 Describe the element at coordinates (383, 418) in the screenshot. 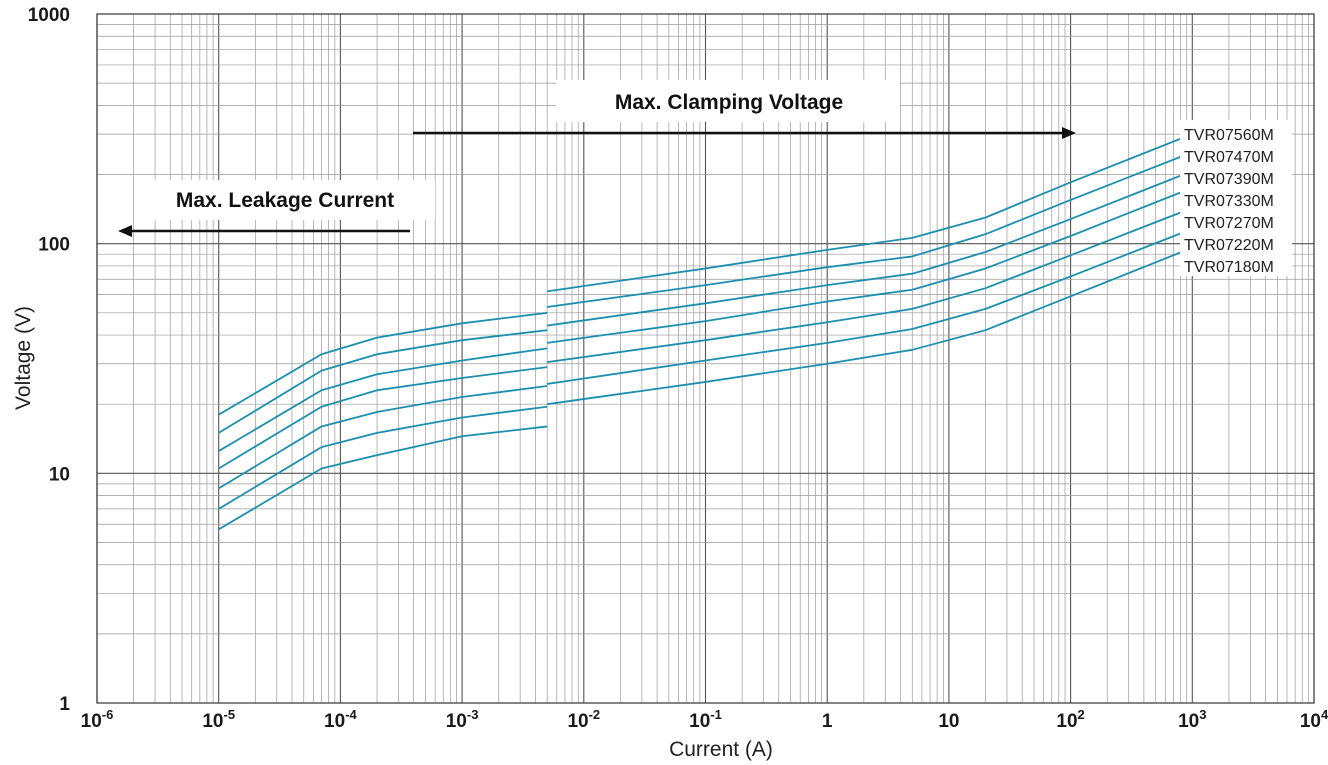

I see `leakage-curve-TVR07330M` at that location.